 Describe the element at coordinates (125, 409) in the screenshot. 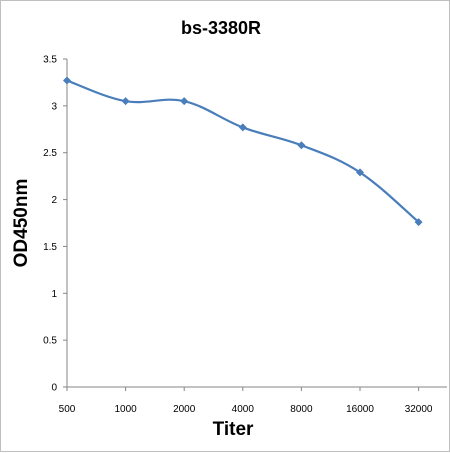

I see `x-tick-label: 1000` at that location.